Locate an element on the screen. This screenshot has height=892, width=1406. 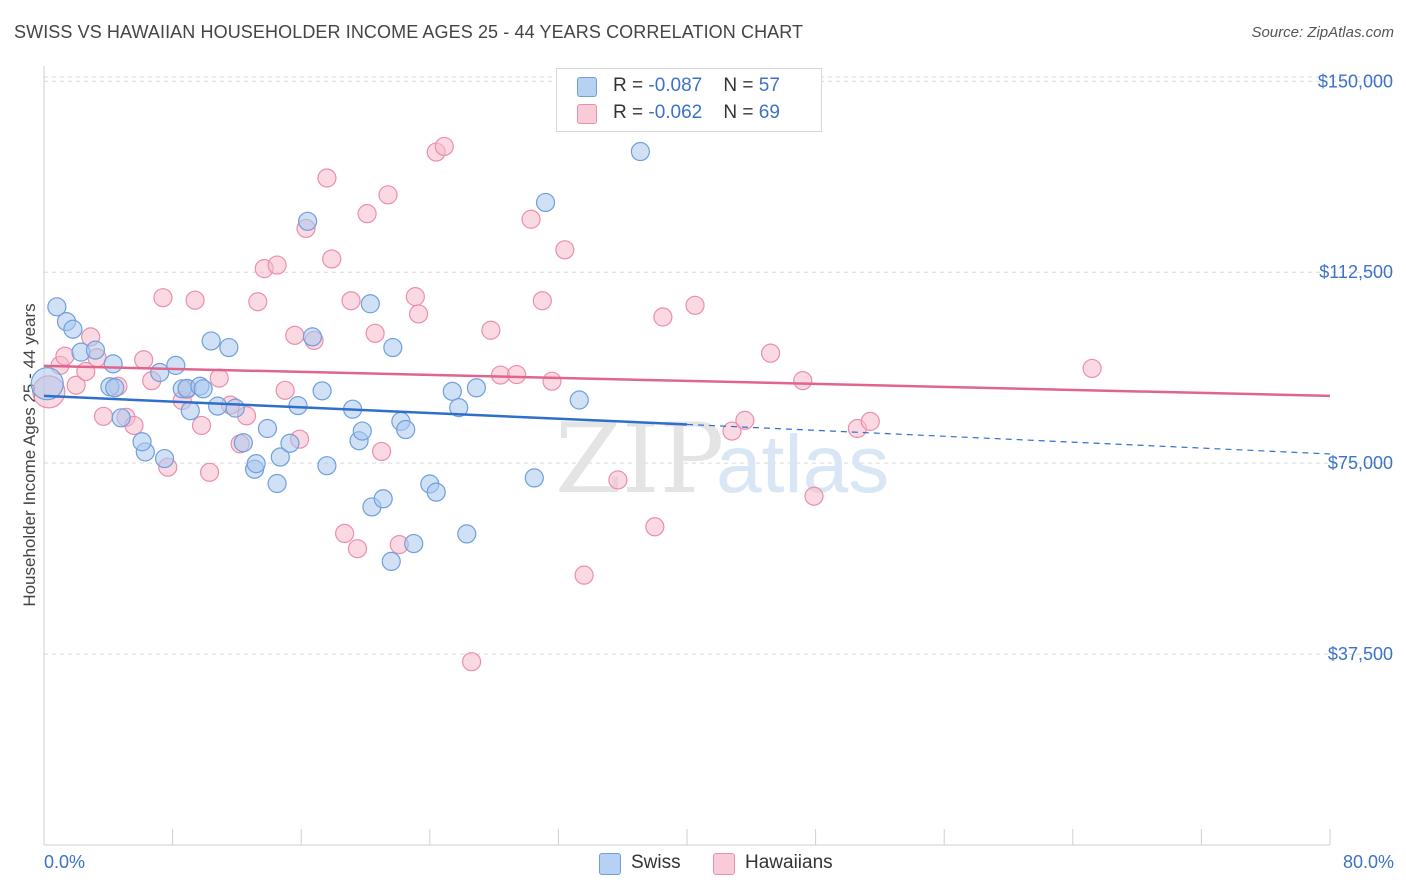
legend-item-label: Swiss is located at coordinates (656, 862).